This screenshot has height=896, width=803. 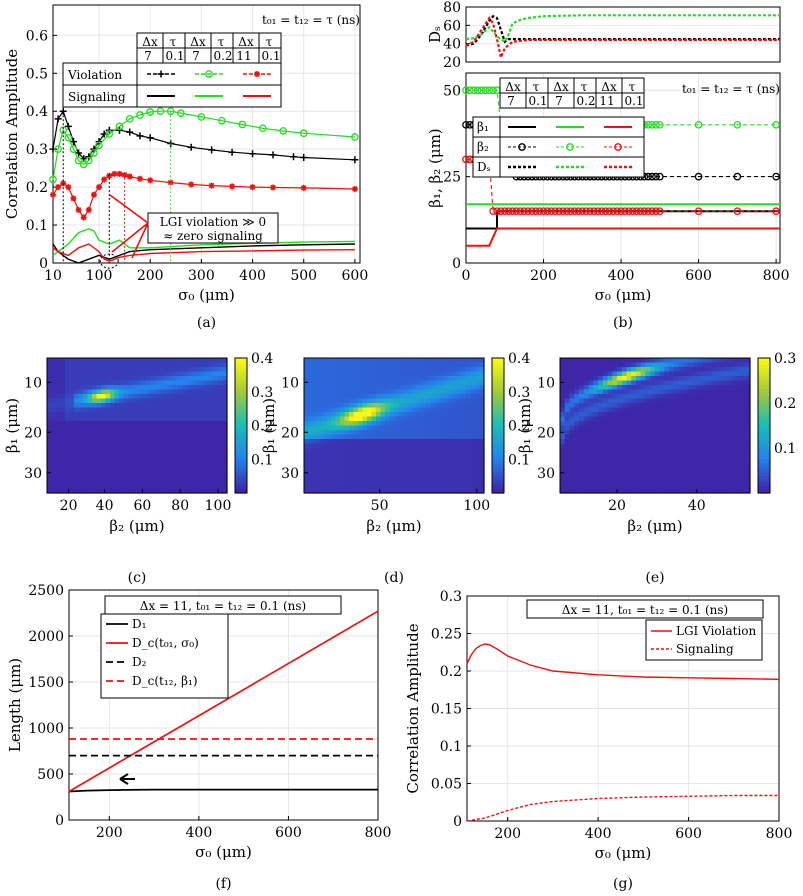 I want to click on x-axis-label: β₂ (μm), so click(x=393, y=526).